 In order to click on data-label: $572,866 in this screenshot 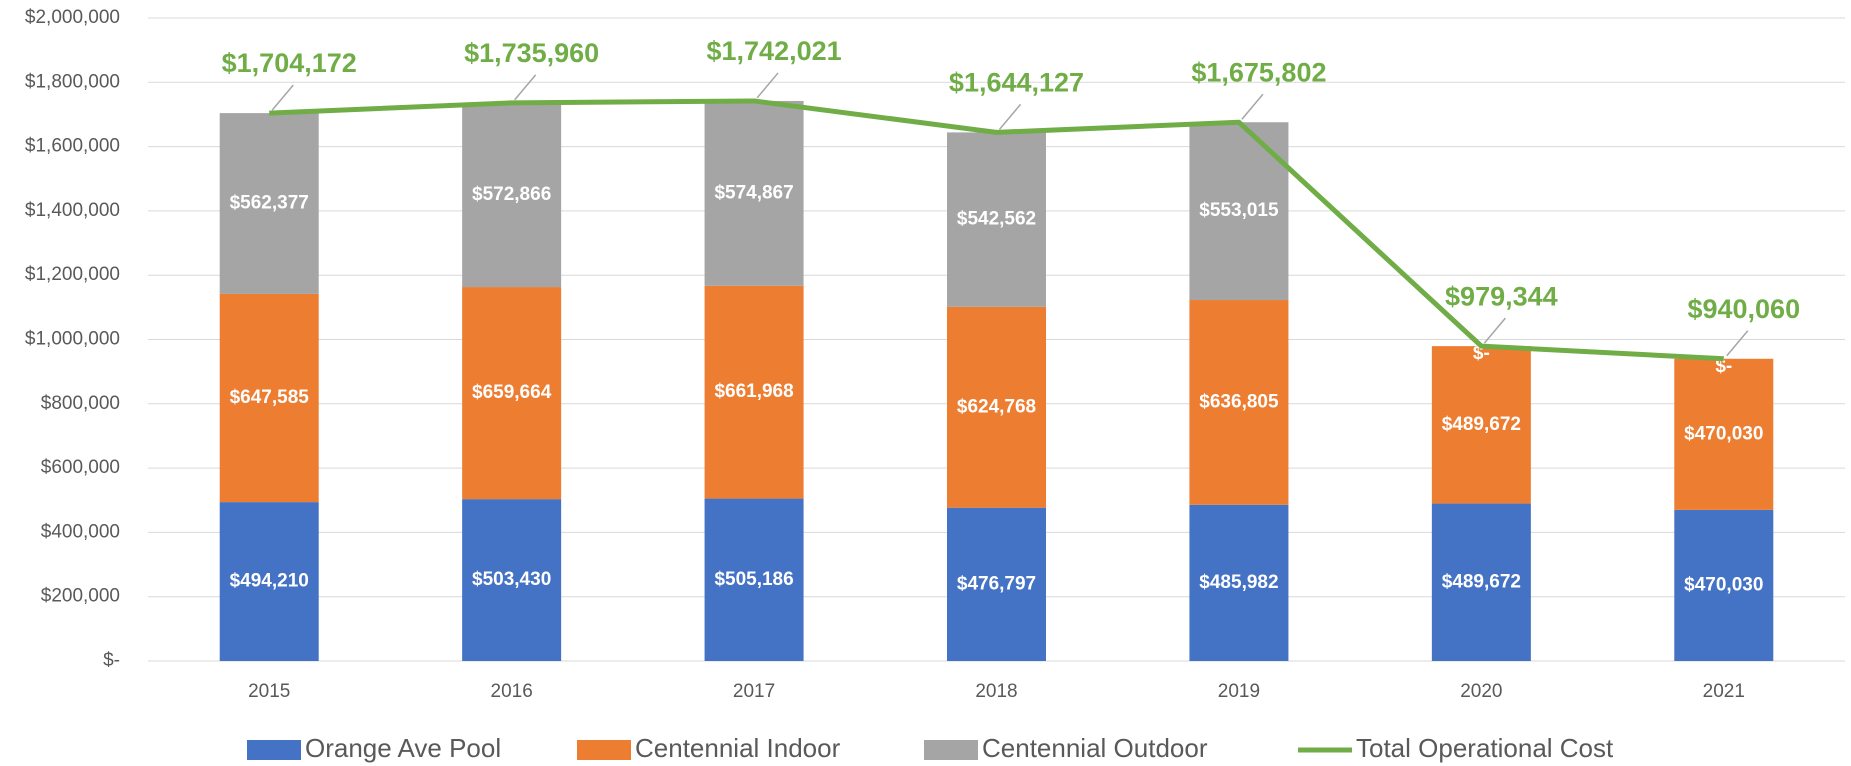, I will do `click(511, 194)`.